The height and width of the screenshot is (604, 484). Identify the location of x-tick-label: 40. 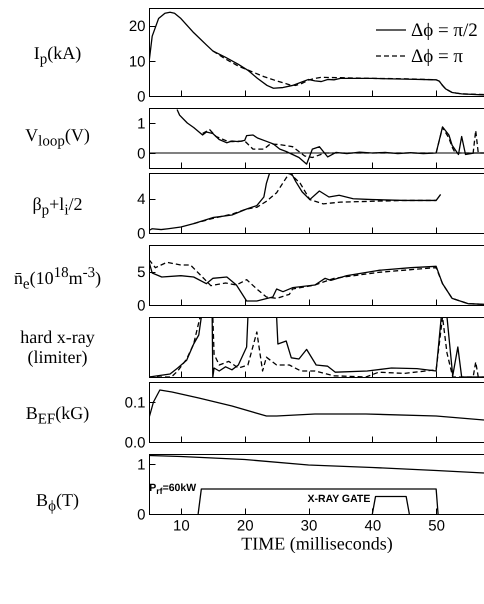
(373, 526).